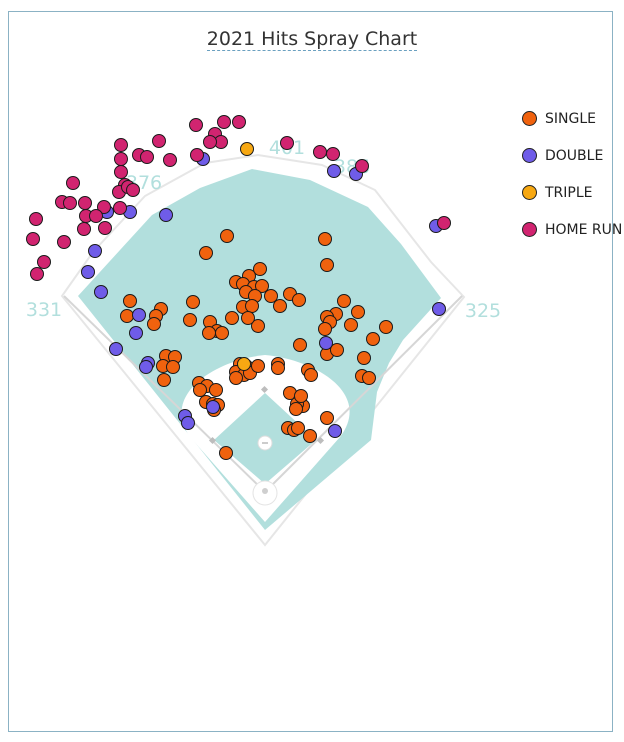 The image size is (624, 742). What do you see at coordinates (572, 118) in the screenshot?
I see `legend-item-single: SINGLE` at bounding box center [572, 118].